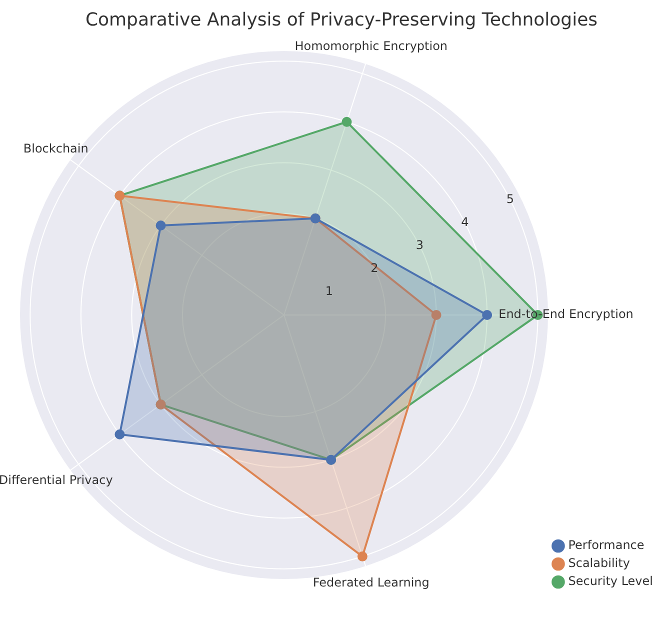 This screenshot has height=628, width=663. What do you see at coordinates (606, 545) in the screenshot?
I see `legend-label: Performance` at bounding box center [606, 545].